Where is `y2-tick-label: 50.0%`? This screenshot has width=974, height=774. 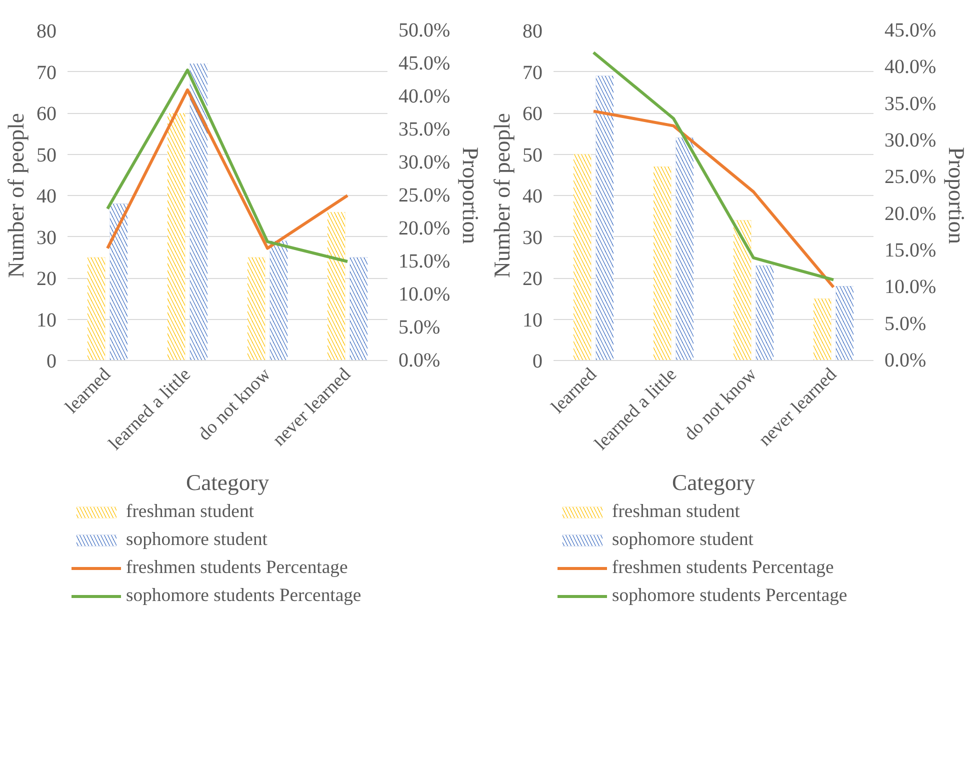 y2-tick-label: 50.0% is located at coordinates (424, 31).